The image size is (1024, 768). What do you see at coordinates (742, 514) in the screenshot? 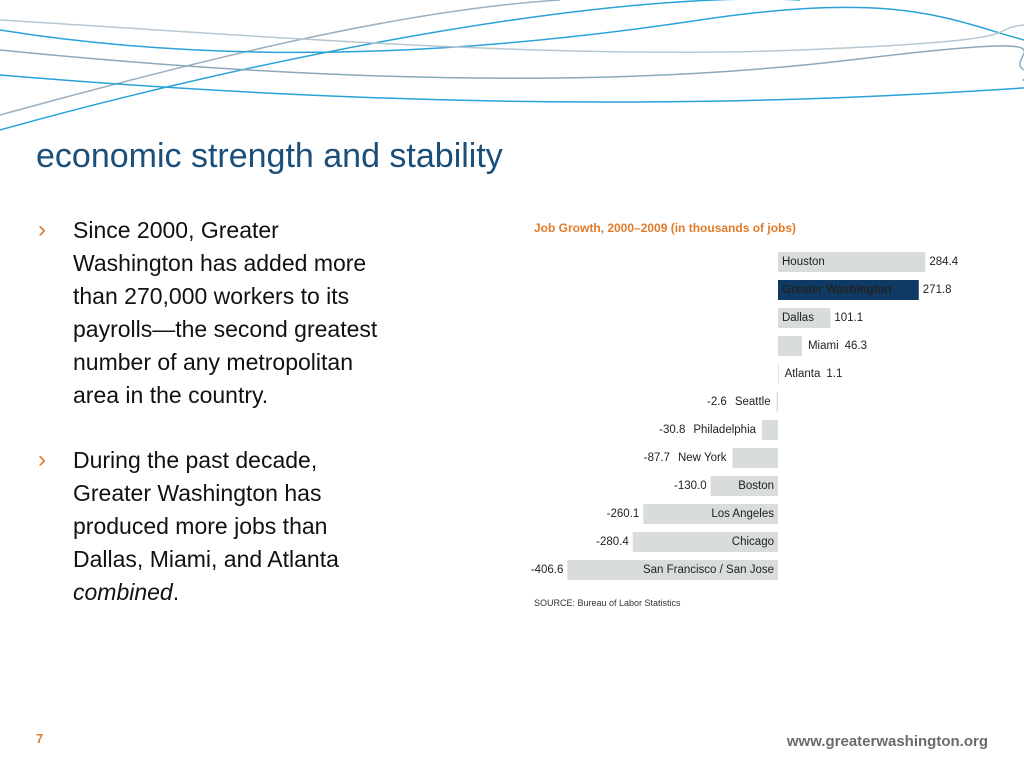
I see `category-label: Los Angeles` at bounding box center [742, 514].